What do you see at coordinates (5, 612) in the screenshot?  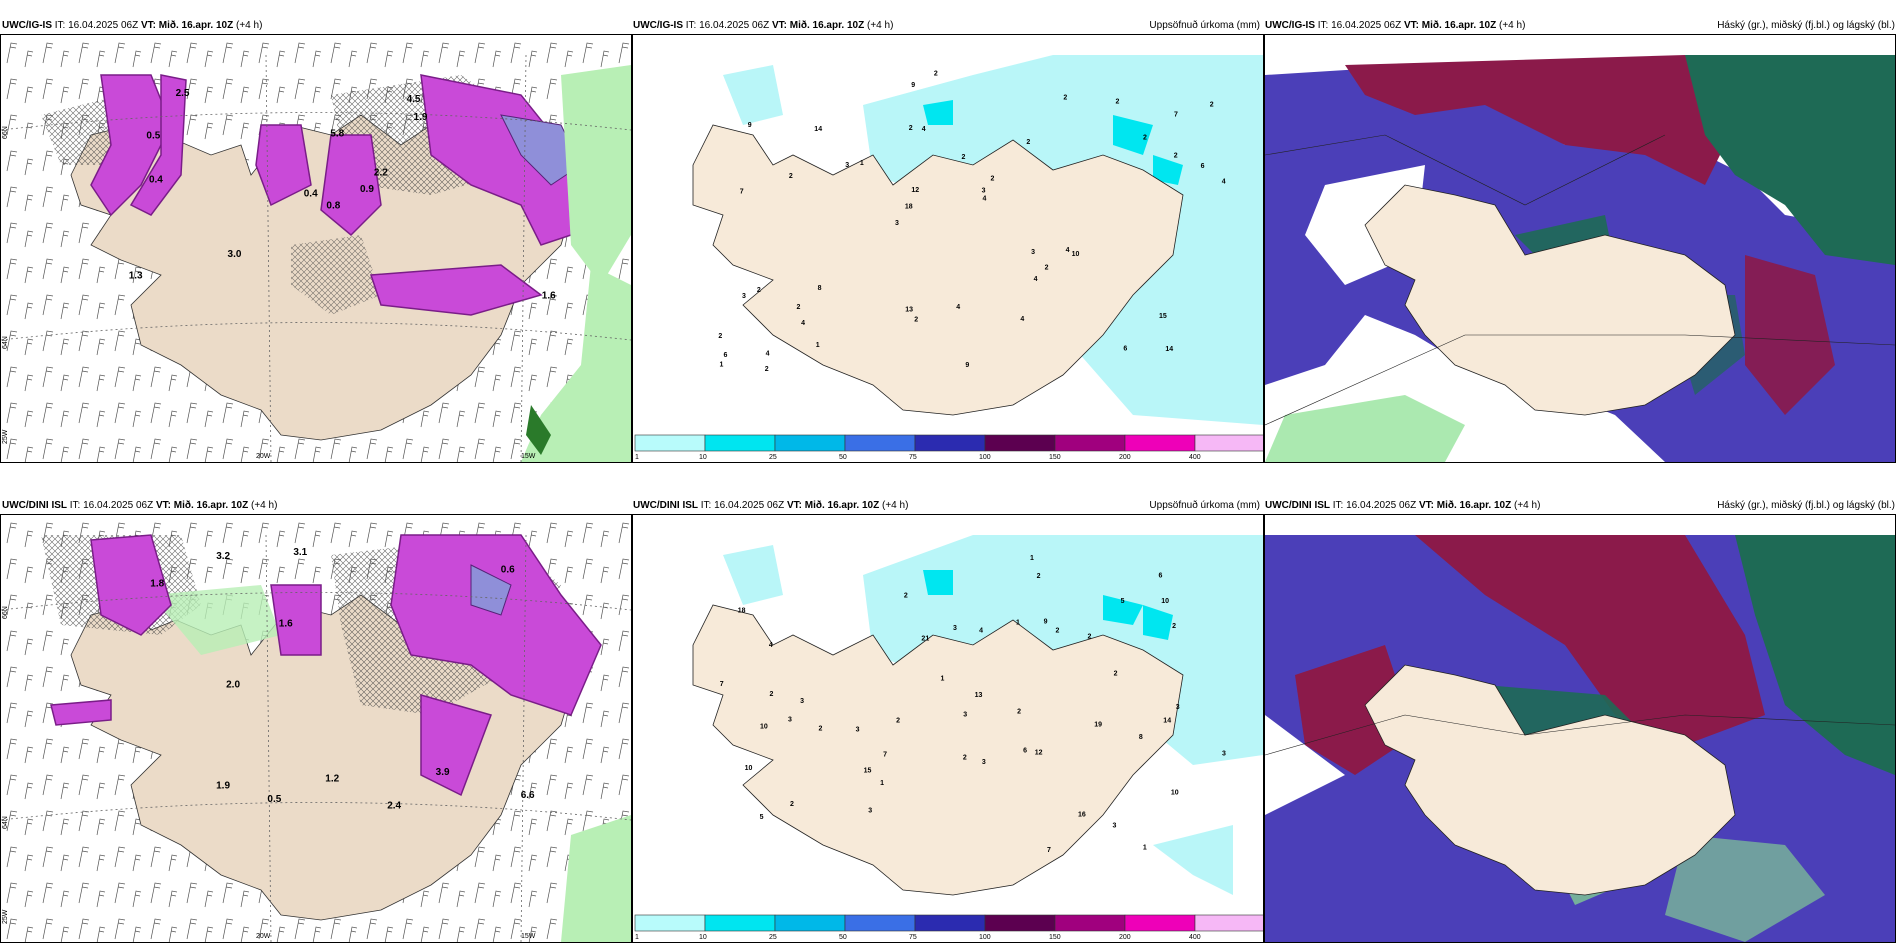 I see `lat-label: 66N` at bounding box center [5, 612].